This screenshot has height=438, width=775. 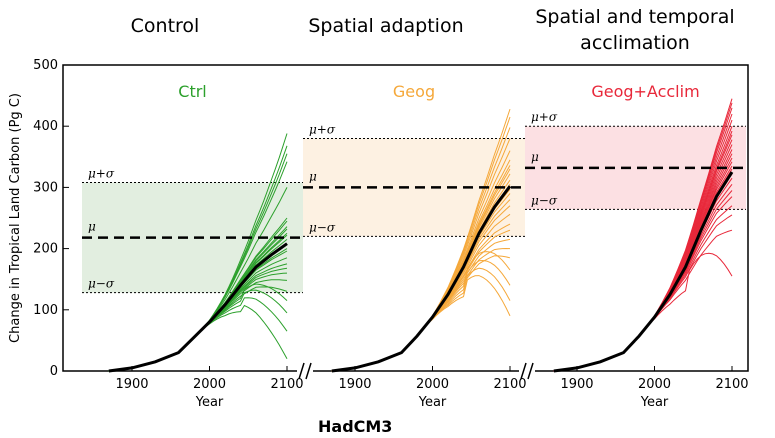 What do you see at coordinates (544, 117) in the screenshot?
I see `stat-label-plus-2: μ+σ` at bounding box center [544, 117].